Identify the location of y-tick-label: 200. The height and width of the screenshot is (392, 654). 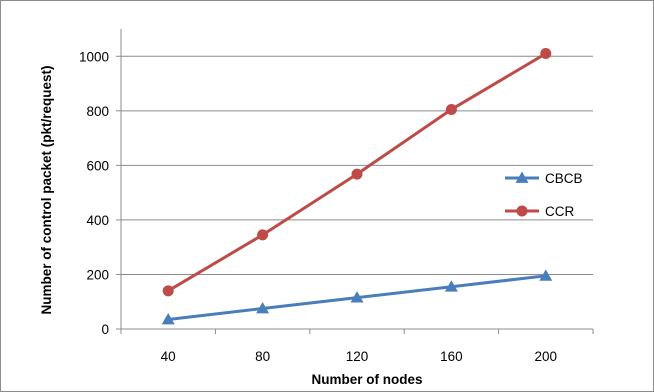
(97, 274).